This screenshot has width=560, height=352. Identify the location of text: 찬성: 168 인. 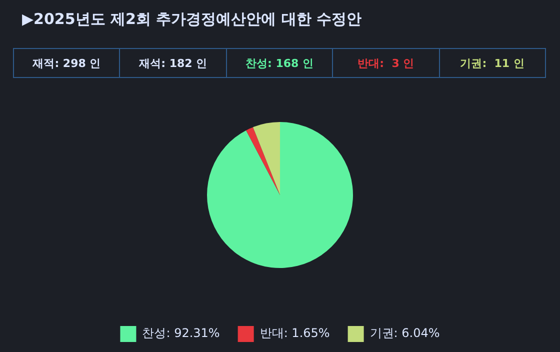
(279, 63).